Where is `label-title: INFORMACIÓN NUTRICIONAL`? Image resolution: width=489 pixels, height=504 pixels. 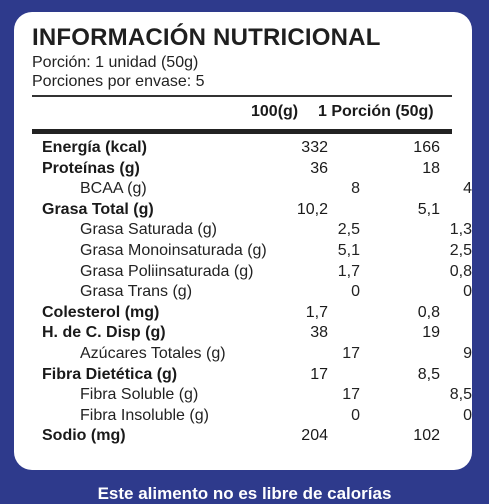
label-title: INFORMACIÓN NUTRICIONAL is located at coordinates (206, 37).